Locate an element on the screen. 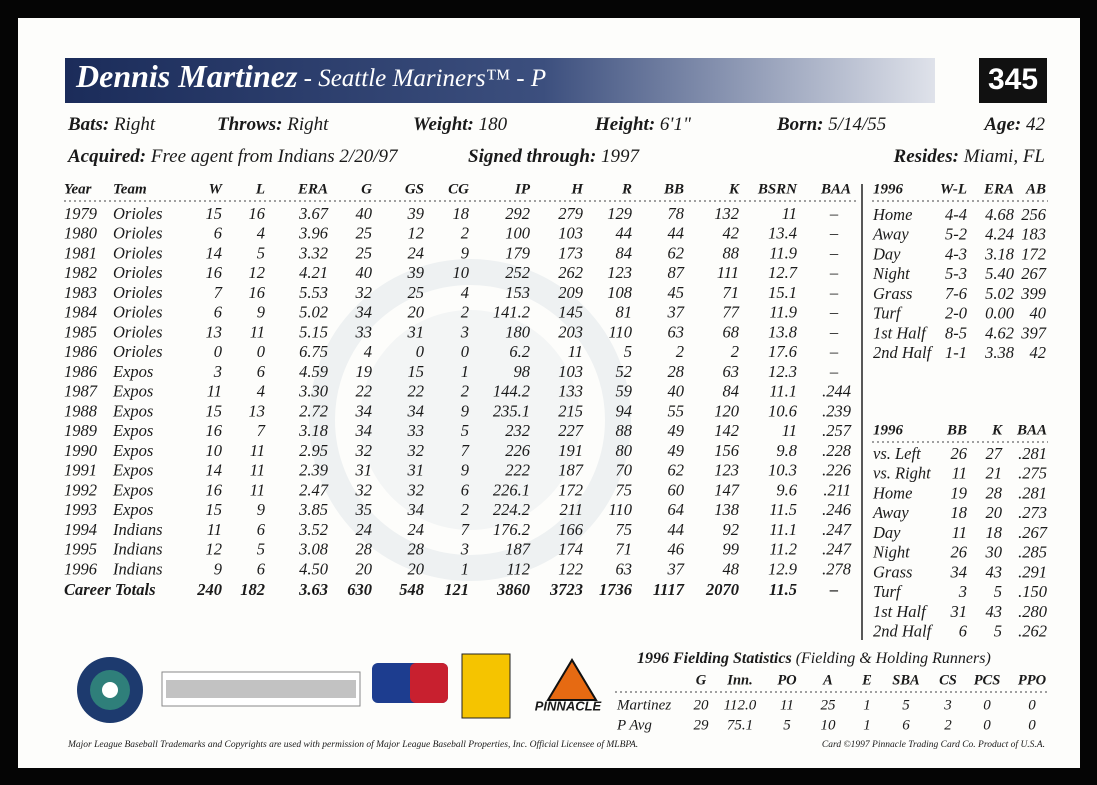 The image size is (1097, 785). total-cell: 182 is located at coordinates (252, 589).